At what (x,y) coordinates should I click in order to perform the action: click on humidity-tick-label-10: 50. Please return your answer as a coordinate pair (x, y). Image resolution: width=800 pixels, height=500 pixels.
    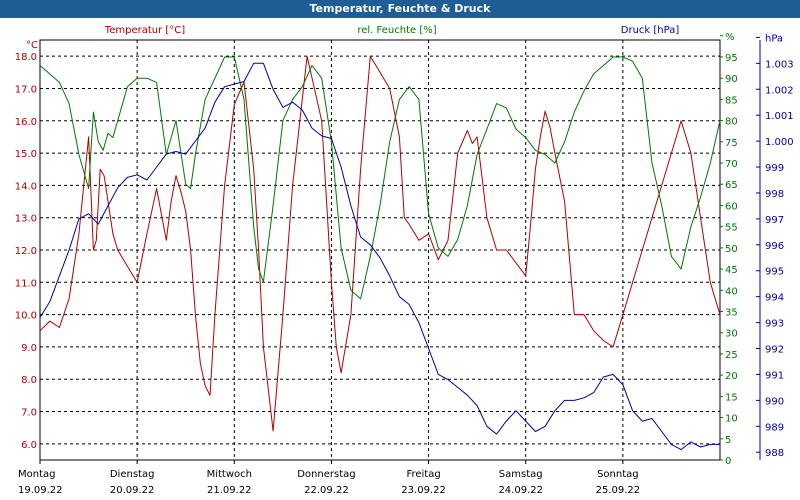
    Looking at the image, I should click on (731, 249).